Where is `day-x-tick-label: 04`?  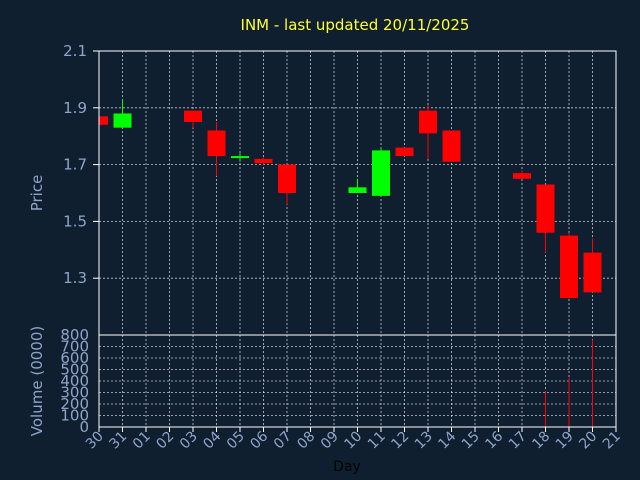 day-x-tick-label: 04 is located at coordinates (212, 440).